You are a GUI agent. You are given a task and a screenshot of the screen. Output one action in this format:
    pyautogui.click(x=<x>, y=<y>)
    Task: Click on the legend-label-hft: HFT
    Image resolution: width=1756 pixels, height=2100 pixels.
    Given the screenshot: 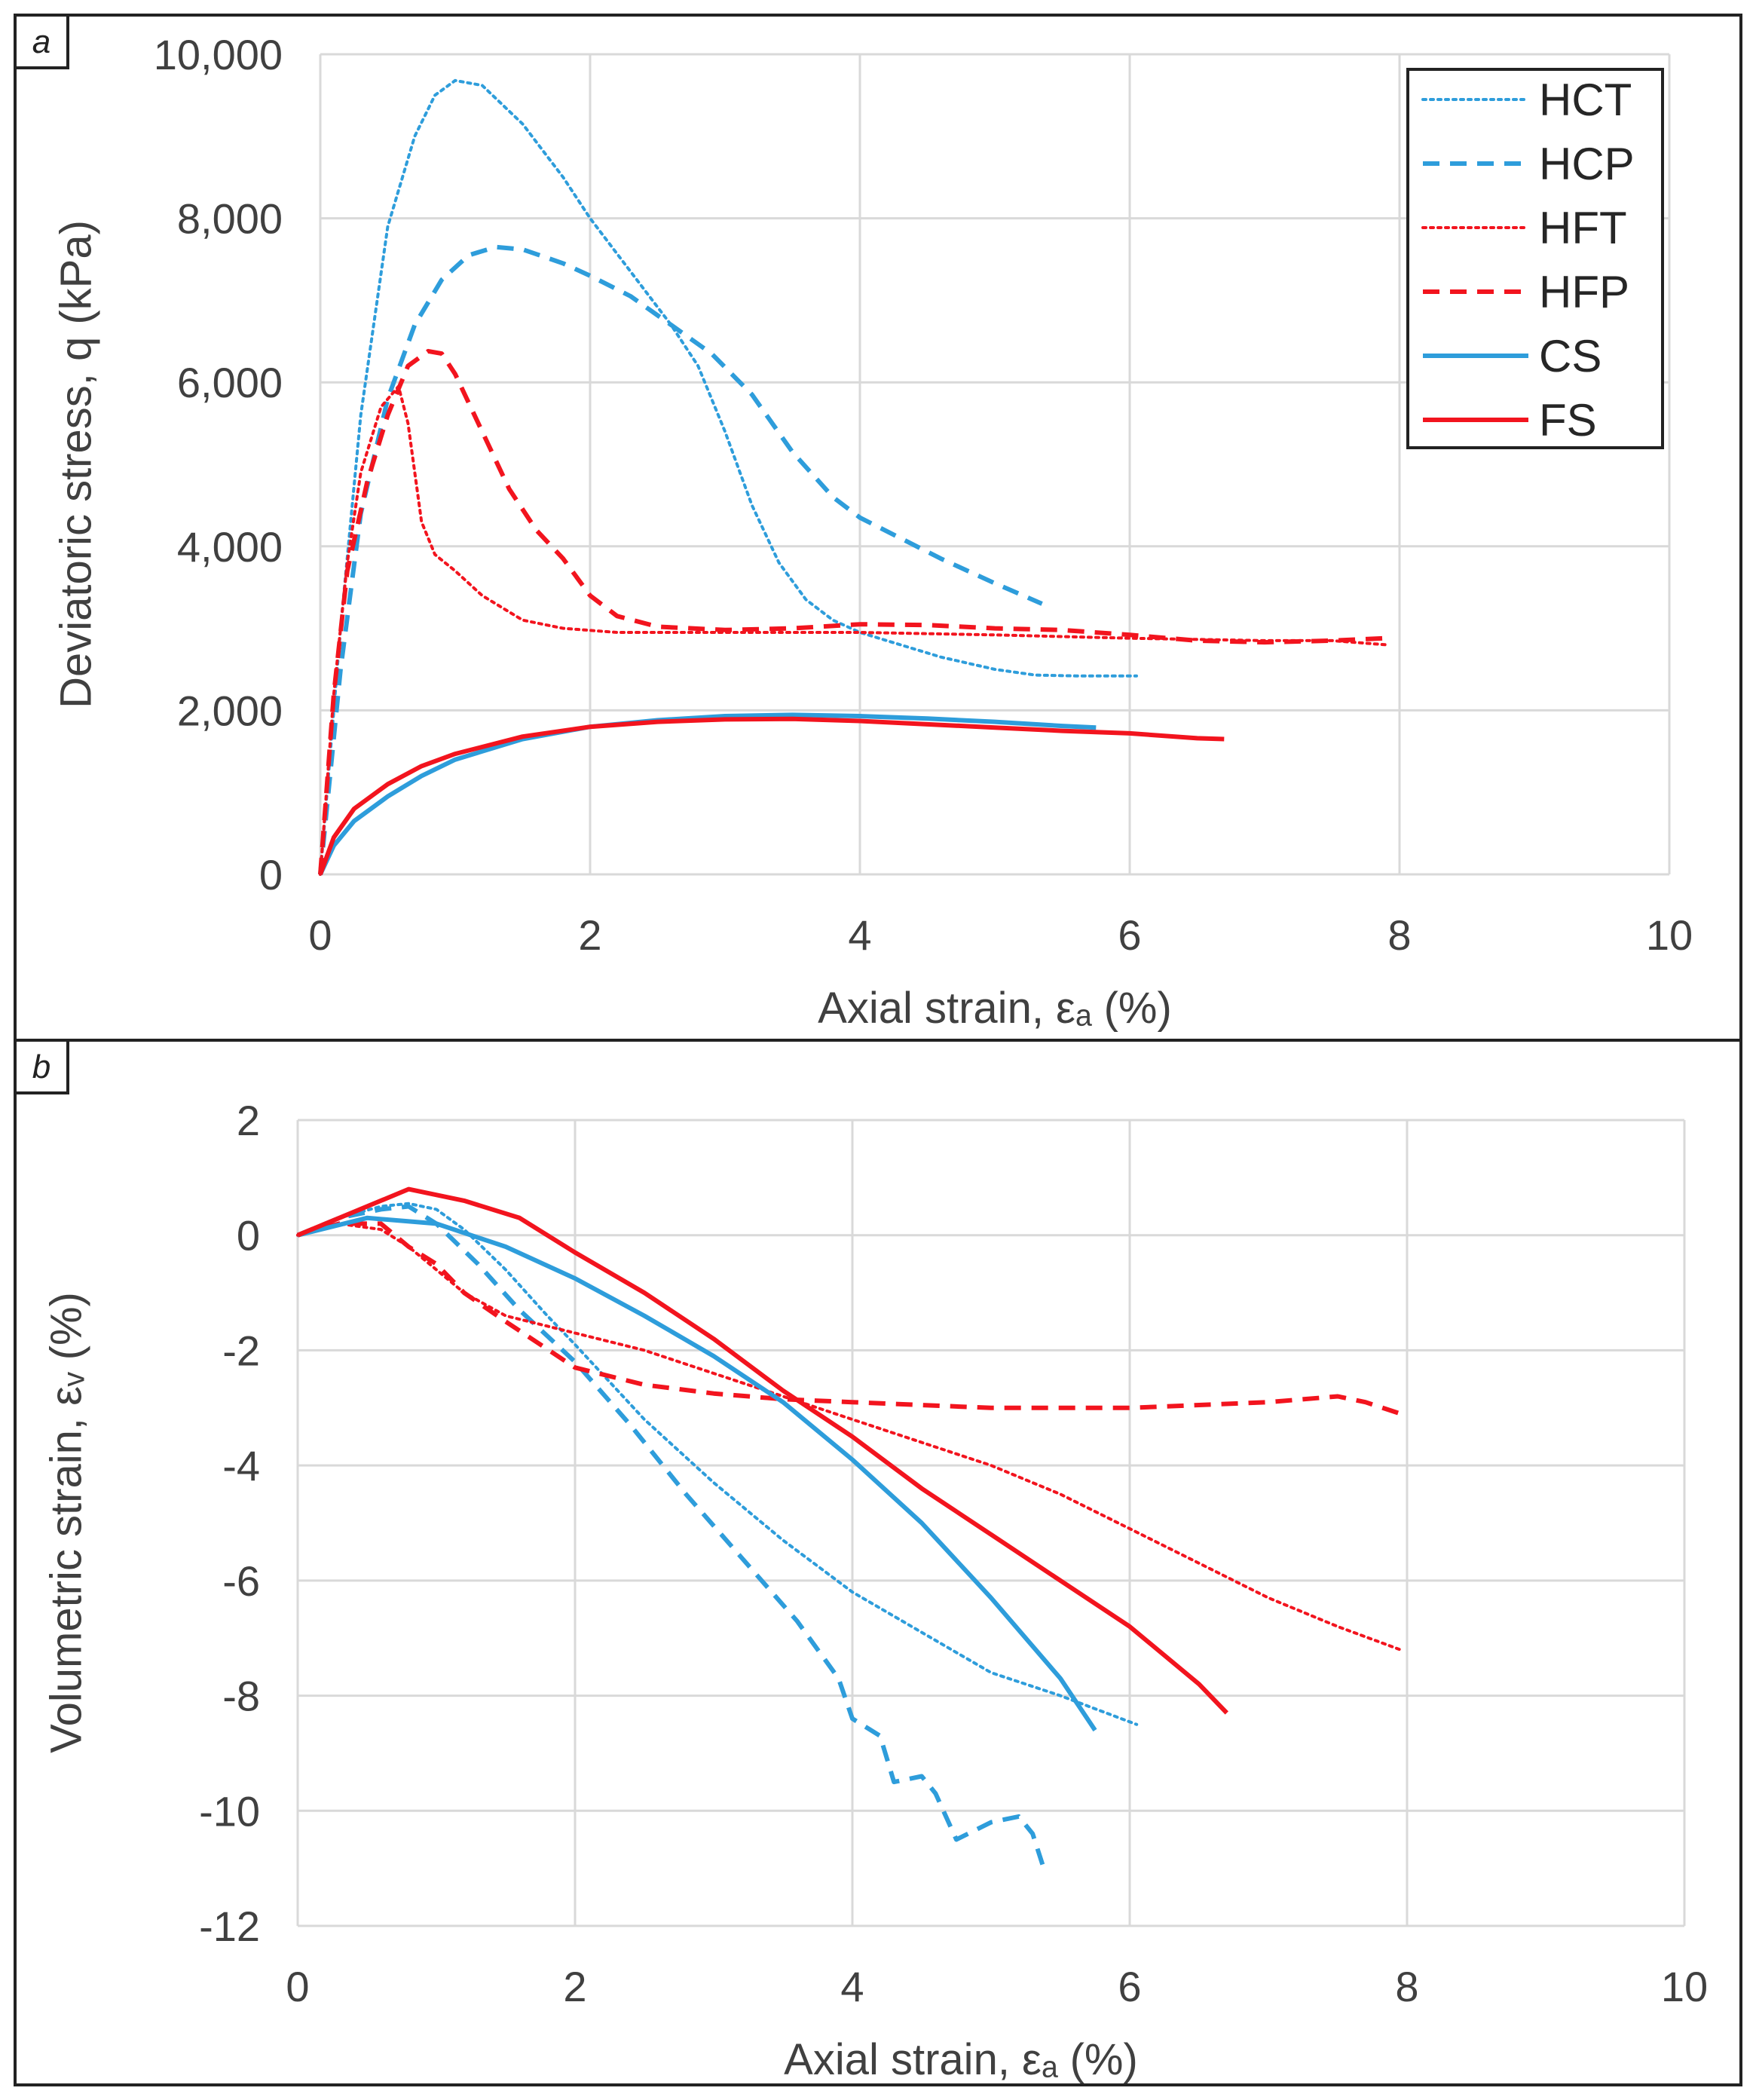 What is the action you would take?
    pyautogui.click(x=1583, y=228)
    